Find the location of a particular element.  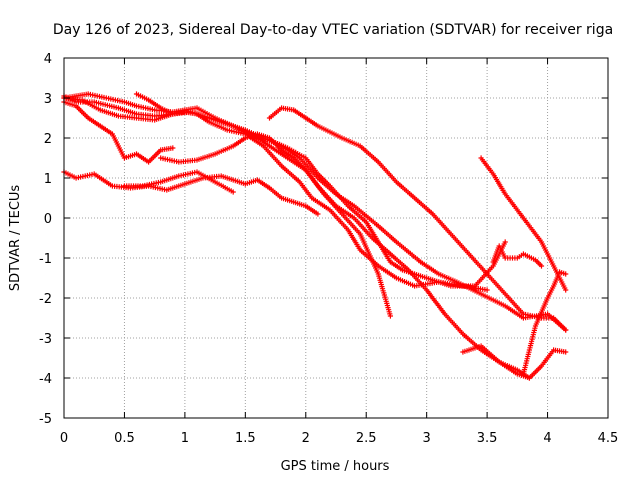

series-path is located at coordinates (178, 182).